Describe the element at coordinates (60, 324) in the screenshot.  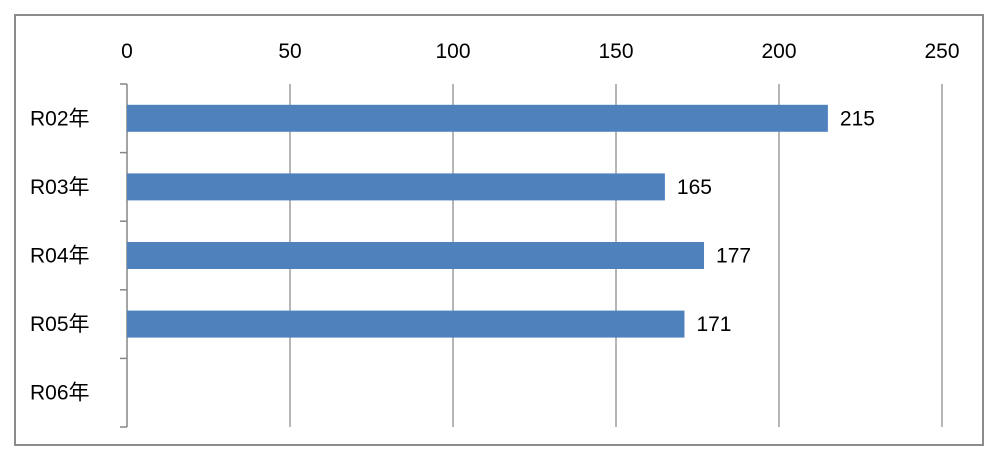
I see `category-label: R05年` at that location.